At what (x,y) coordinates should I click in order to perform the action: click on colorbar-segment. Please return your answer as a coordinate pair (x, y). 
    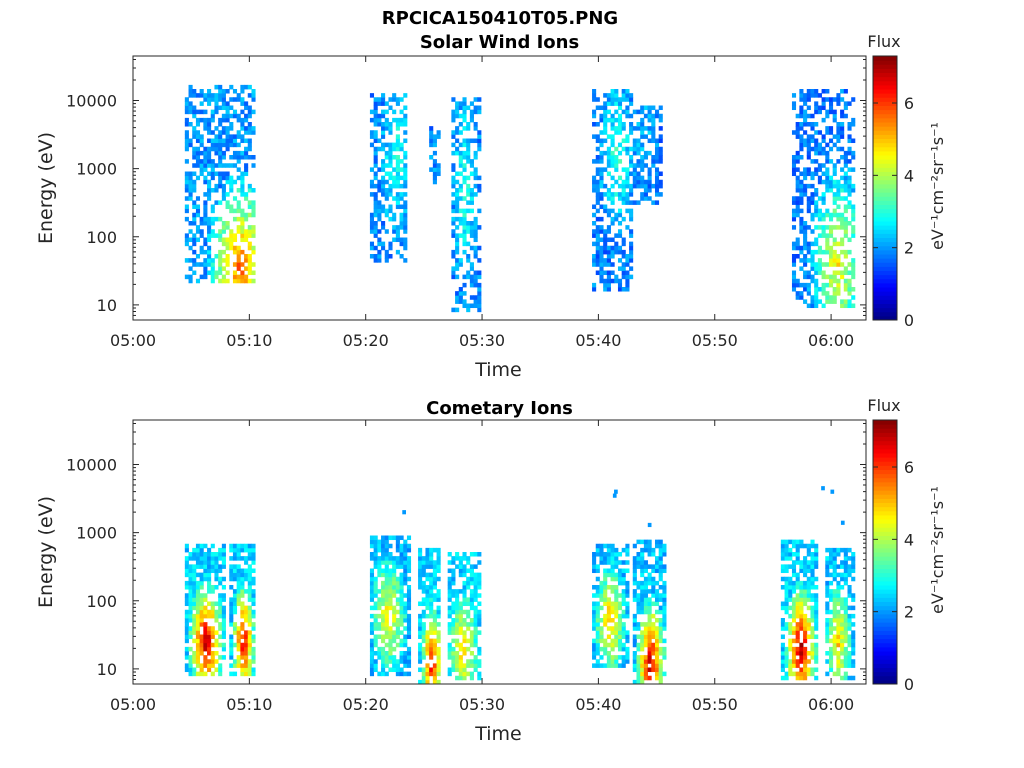
    Looking at the image, I should click on (885, 149).